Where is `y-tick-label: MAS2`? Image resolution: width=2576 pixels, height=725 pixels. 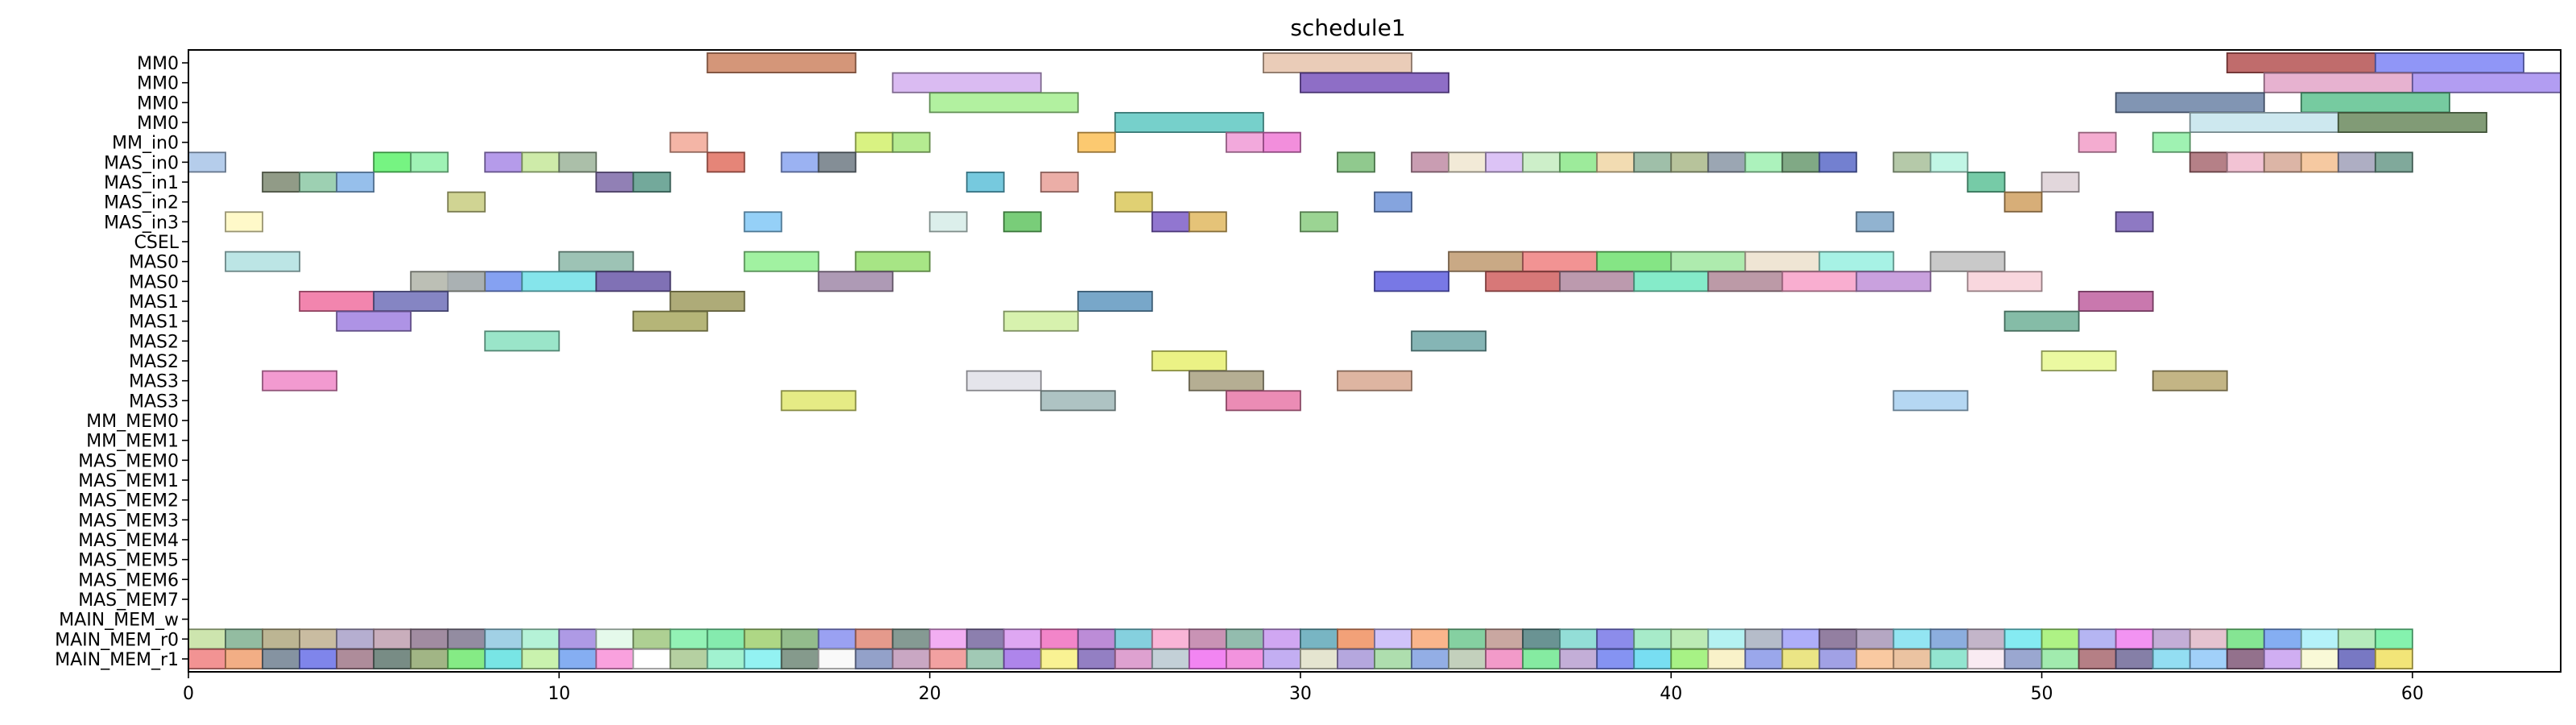 y-tick-label: MAS2 is located at coordinates (154, 362).